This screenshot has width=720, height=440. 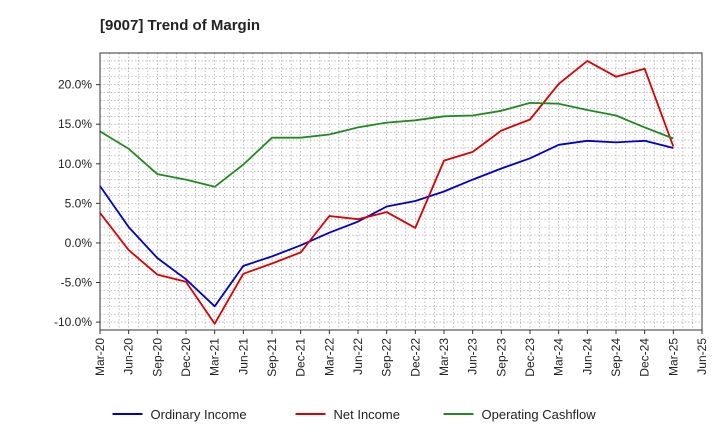 What do you see at coordinates (616, 357) in the screenshot?
I see `x-tick-label: Sep-24` at bounding box center [616, 357].